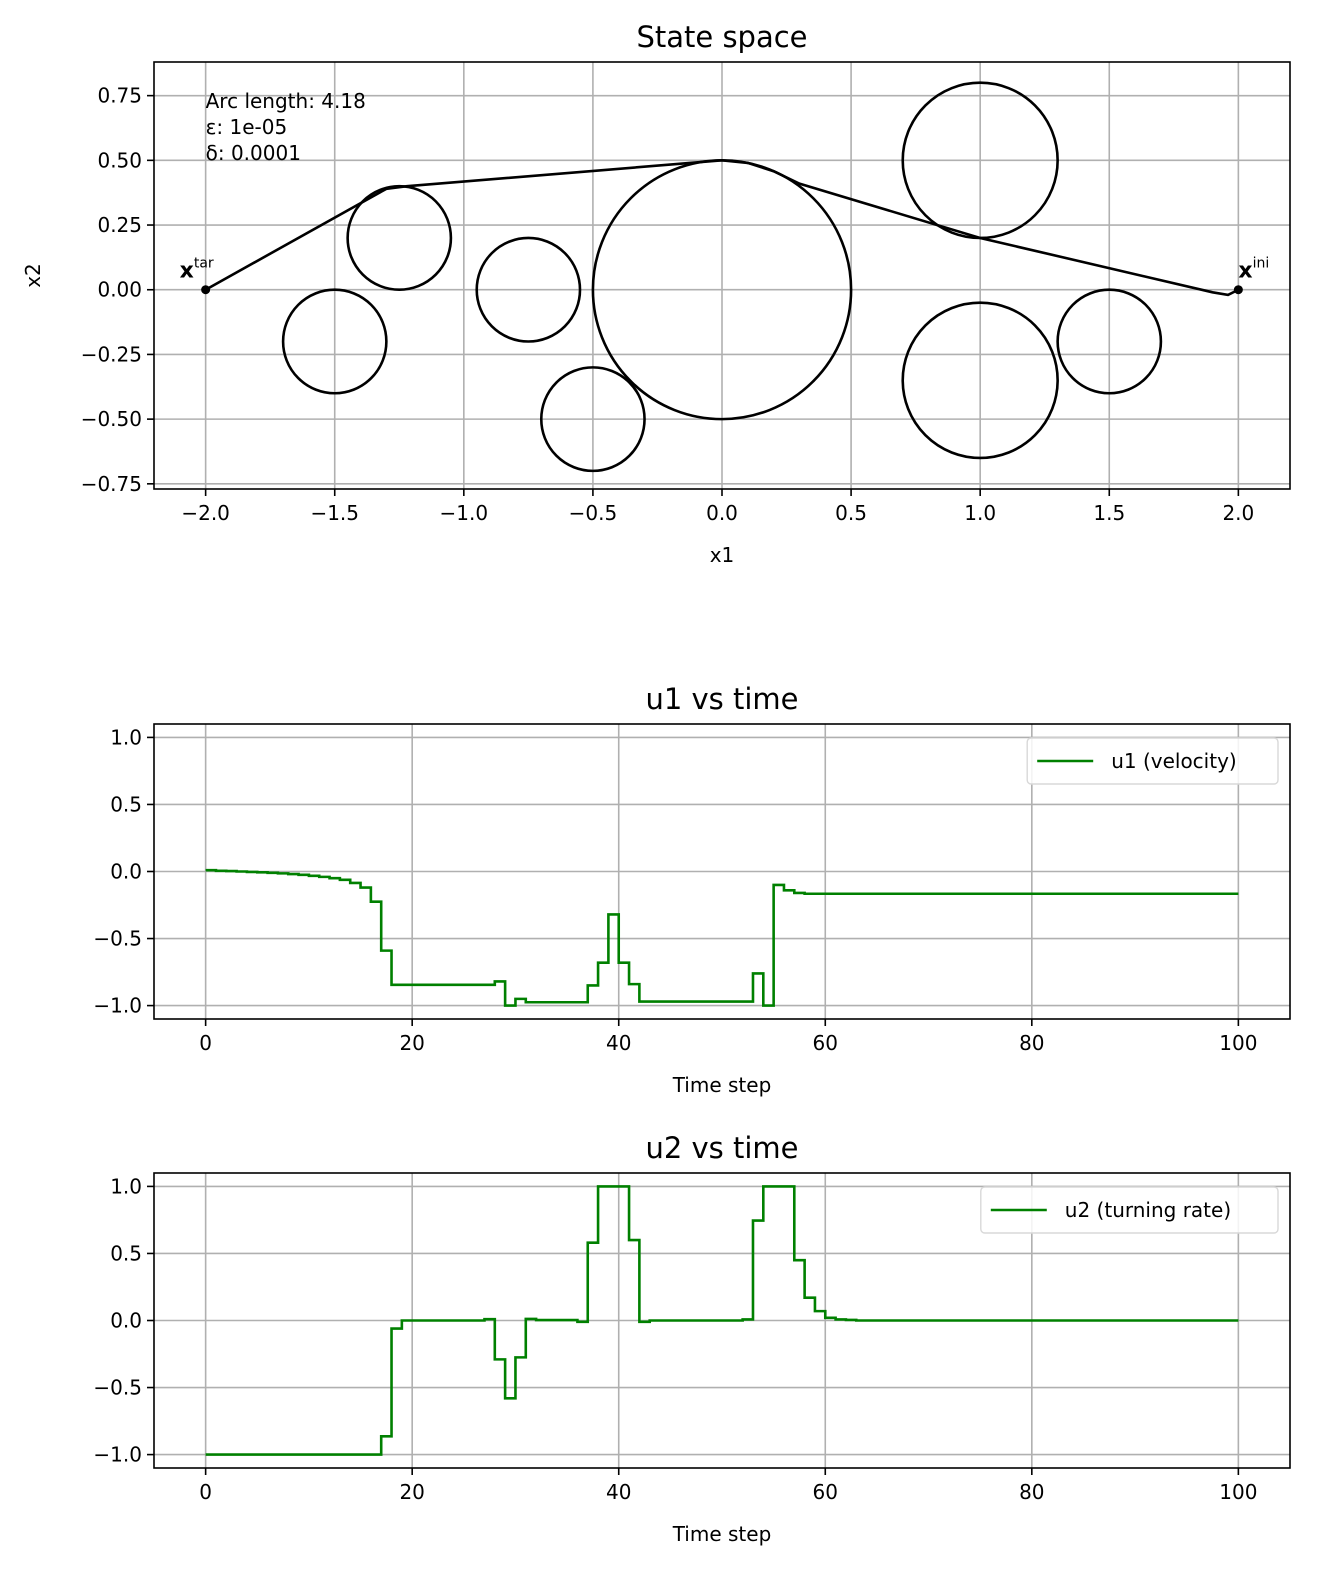 Image resolution: width=1324 pixels, height=1585 pixels. Describe the element at coordinates (119, 290) in the screenshot. I see `y-tick-label: 0.00` at that location.